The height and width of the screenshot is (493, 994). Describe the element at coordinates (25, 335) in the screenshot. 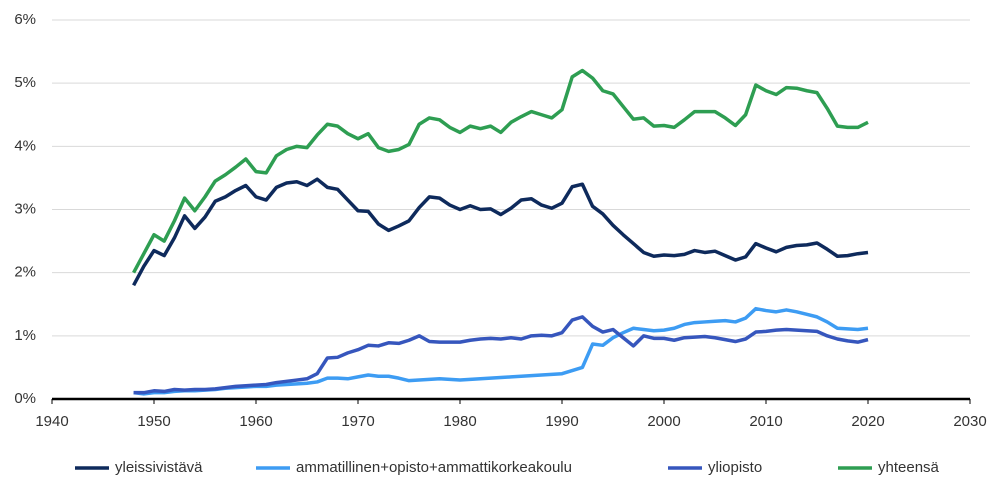

I see `y-tick-label: 1%` at that location.